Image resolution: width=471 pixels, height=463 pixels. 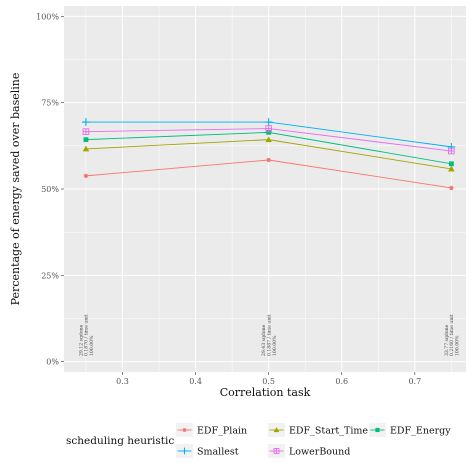 I want to click on y-axis-label: Percentage of energy saved over baseline, so click(x=15, y=189).